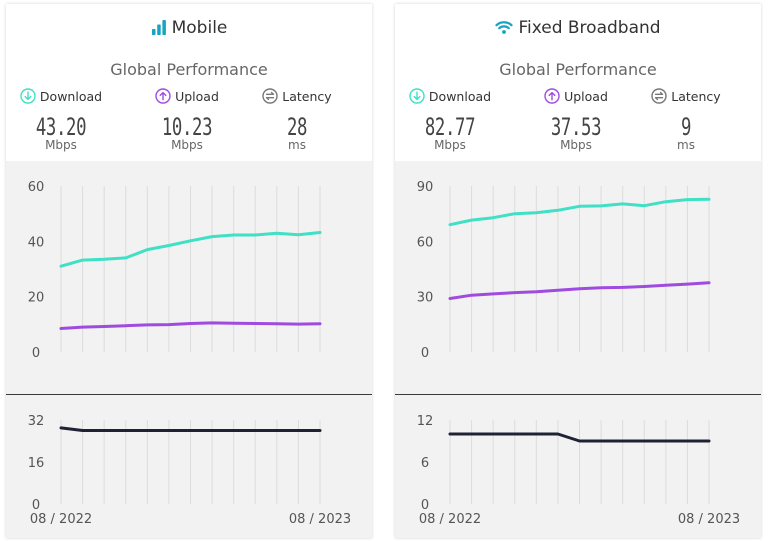 This screenshot has width=768, height=541. Describe the element at coordinates (425, 421) in the screenshot. I see `y-tick-label: 12` at that location.